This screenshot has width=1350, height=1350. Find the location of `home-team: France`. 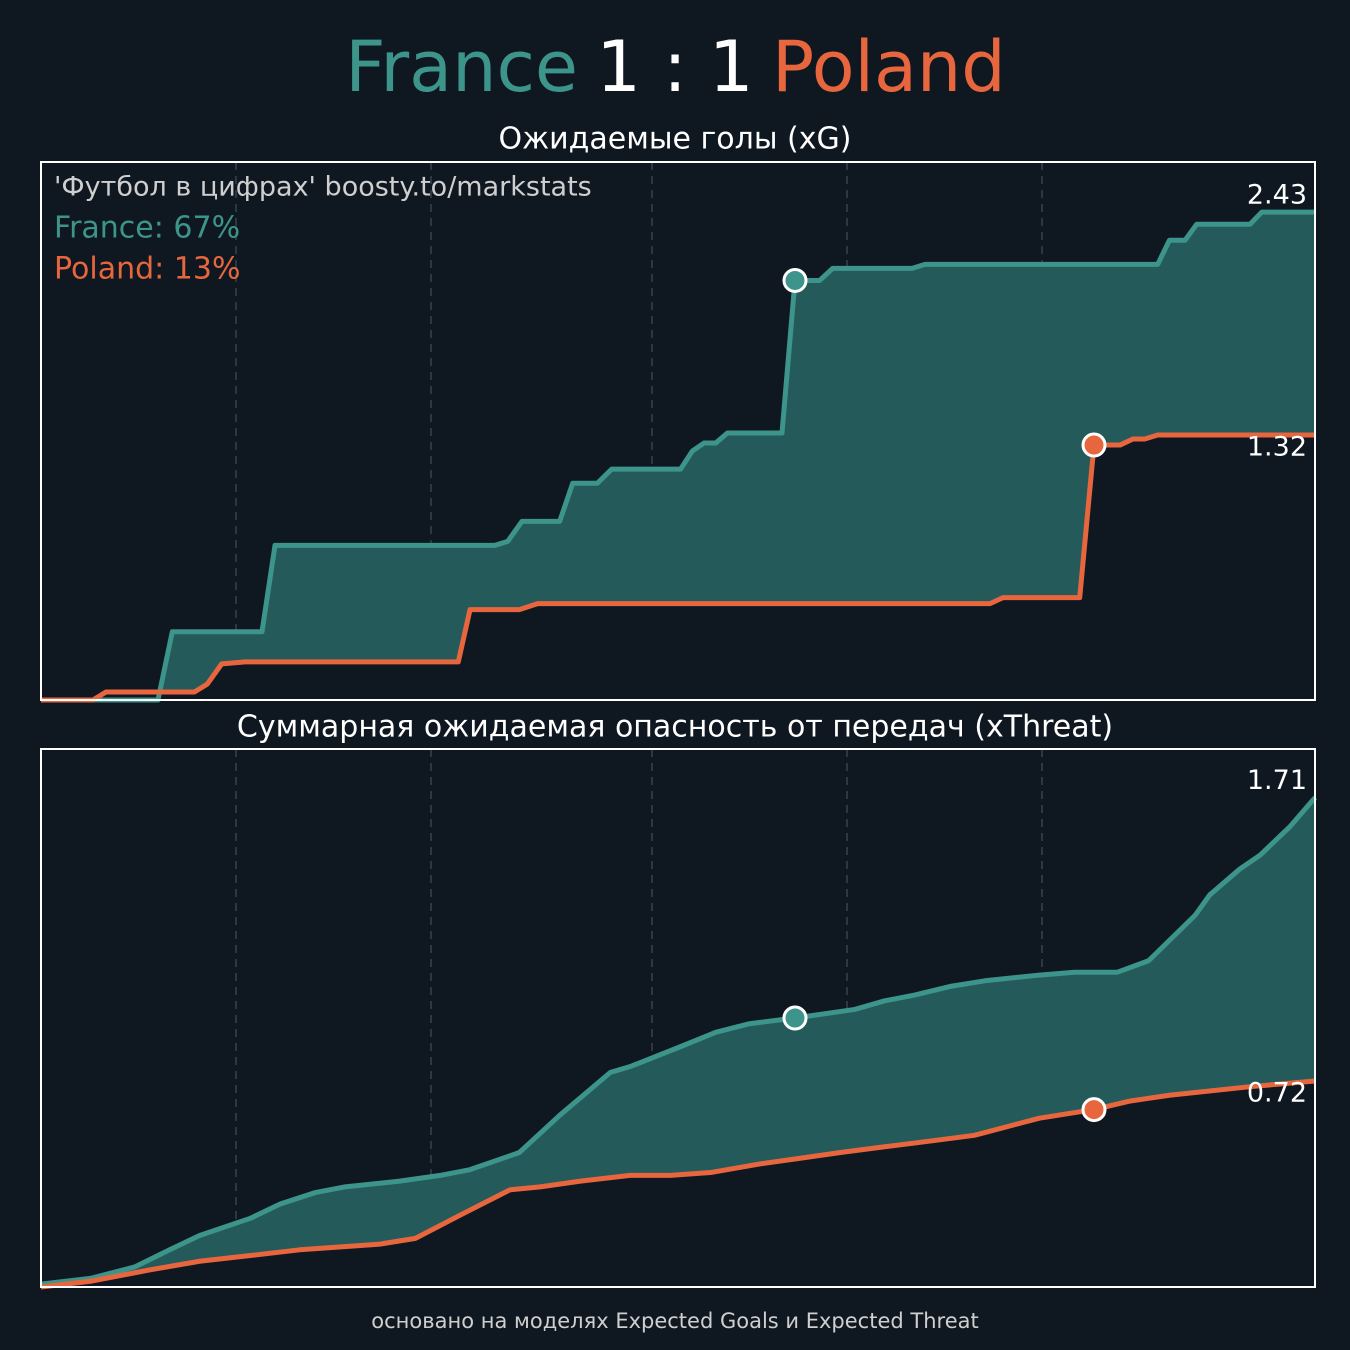

home-team: France is located at coordinates (461, 67).